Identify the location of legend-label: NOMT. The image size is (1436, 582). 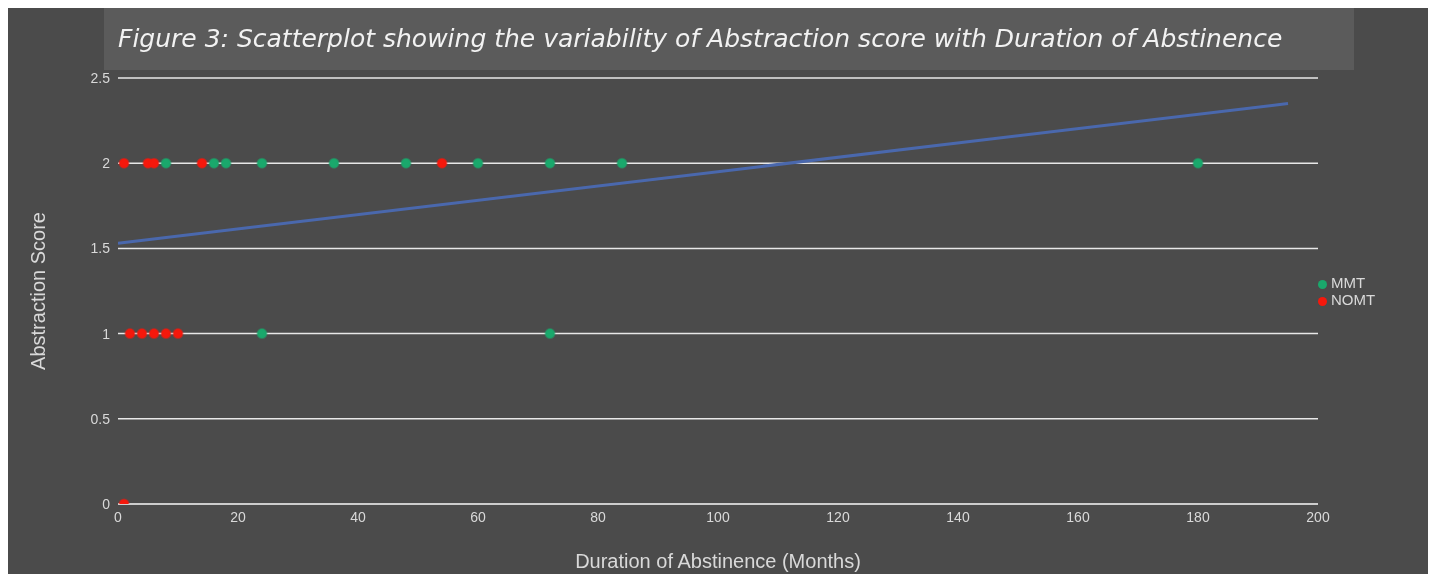
(1353, 299).